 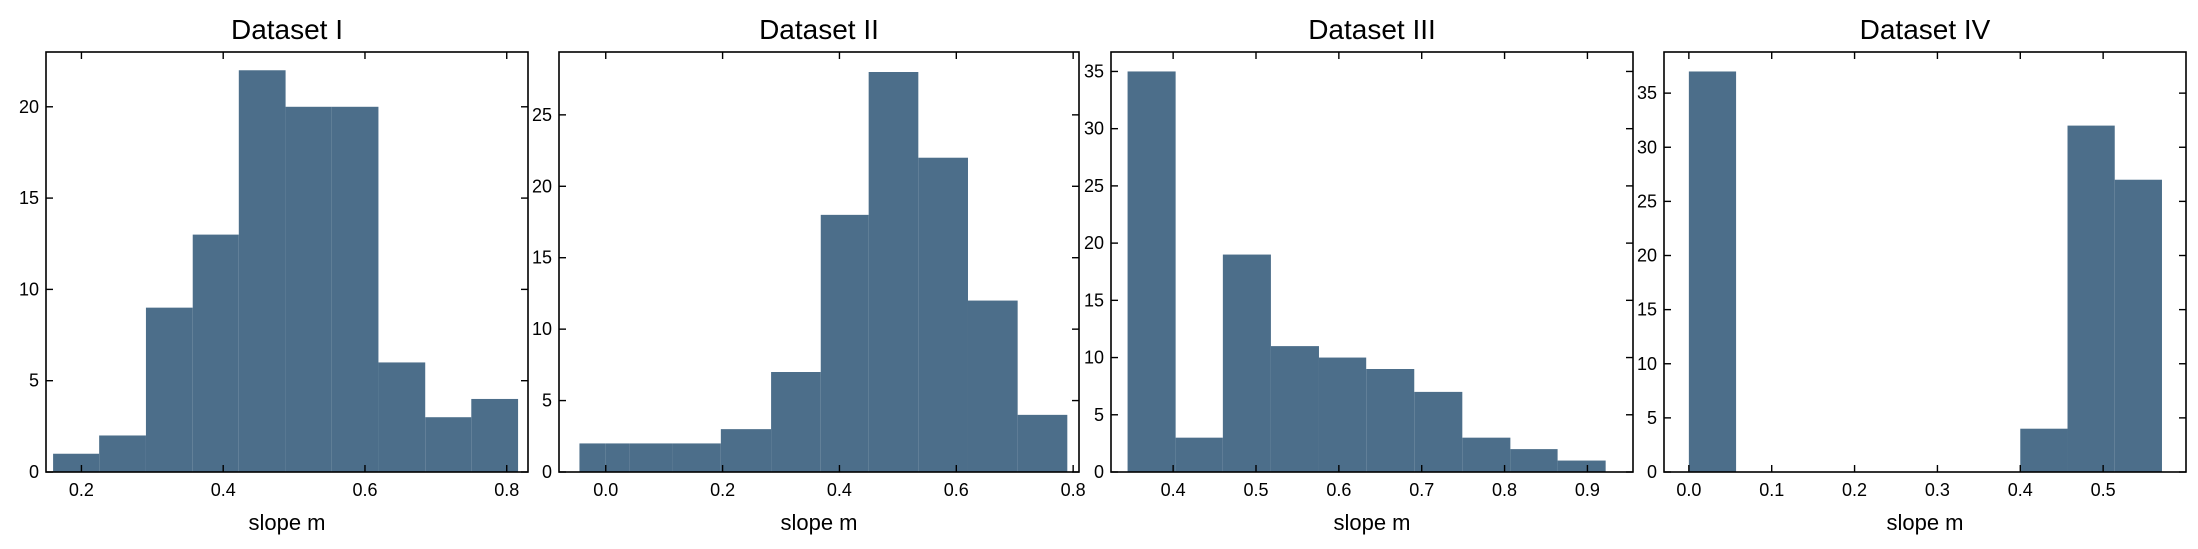 What do you see at coordinates (819, 29) in the screenshot?
I see `chart-title: Dataset II` at bounding box center [819, 29].